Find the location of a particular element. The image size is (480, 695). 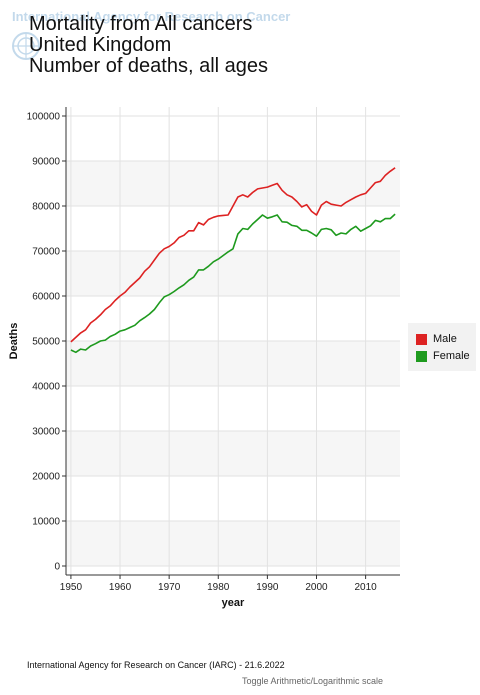

x-tick-label: 1990 is located at coordinates (267, 587).